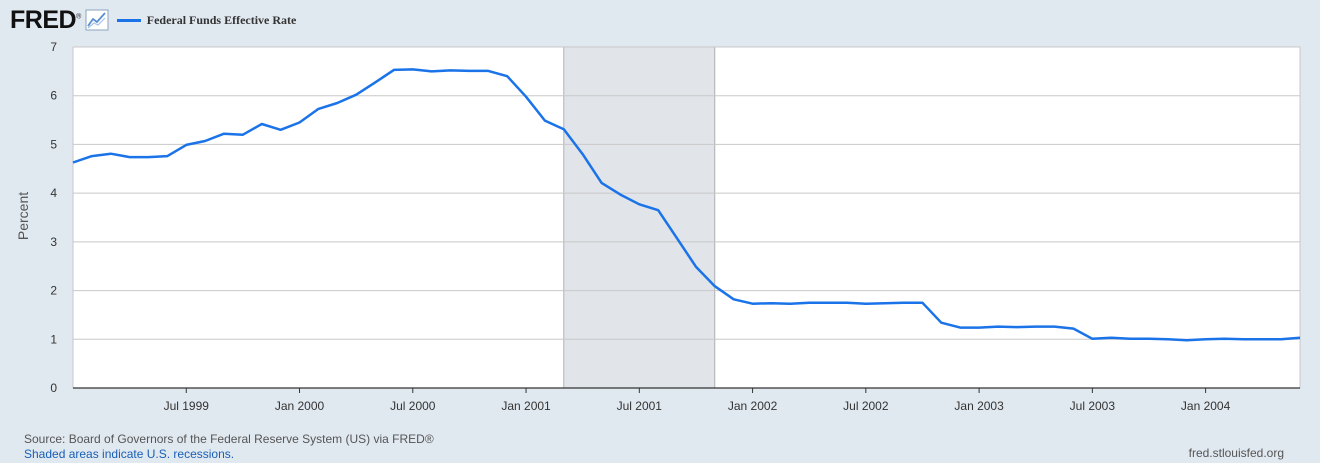 The width and height of the screenshot is (1320, 463). Describe the element at coordinates (1236, 453) in the screenshot. I see `site-link: fred.stlouisfed.org` at that location.